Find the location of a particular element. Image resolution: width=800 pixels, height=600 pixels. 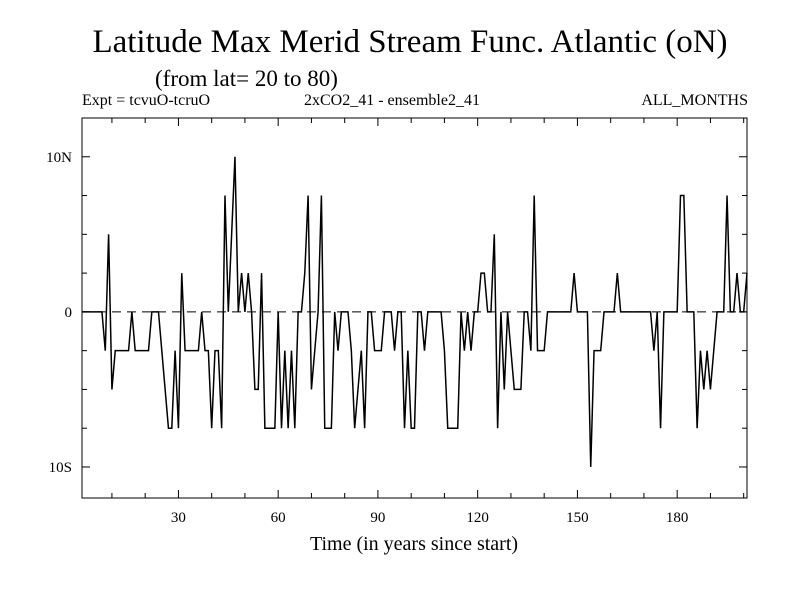

x-axis-label: Time (in years since start) is located at coordinates (414, 544).